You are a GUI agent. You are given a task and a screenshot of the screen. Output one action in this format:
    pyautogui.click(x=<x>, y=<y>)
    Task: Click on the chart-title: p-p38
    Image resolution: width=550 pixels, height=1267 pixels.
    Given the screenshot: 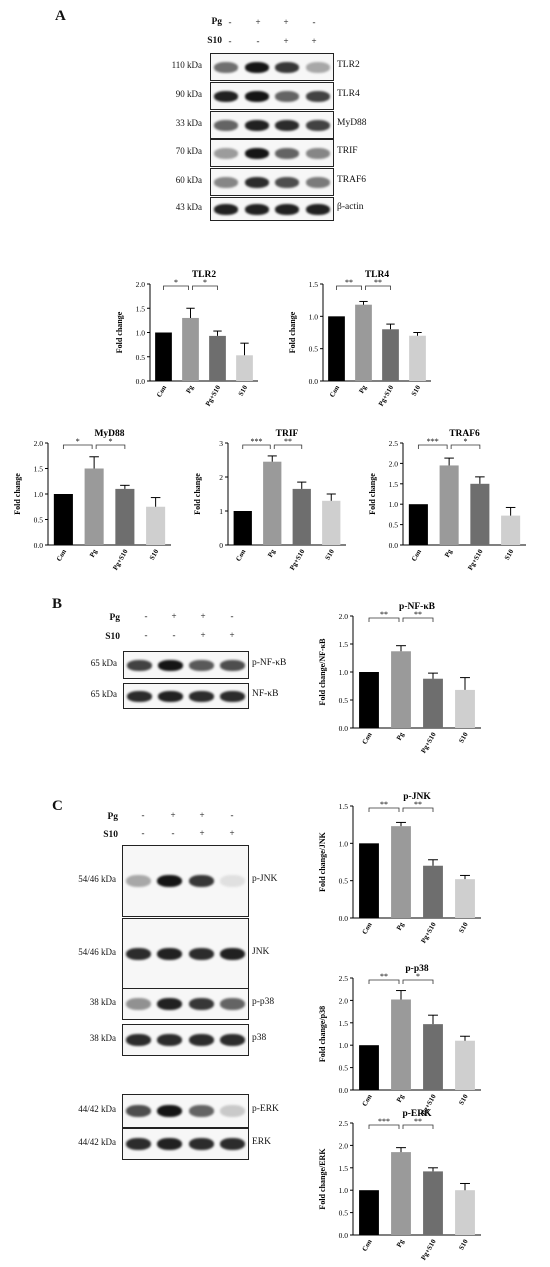 What is the action you would take?
    pyautogui.click(x=416, y=969)
    